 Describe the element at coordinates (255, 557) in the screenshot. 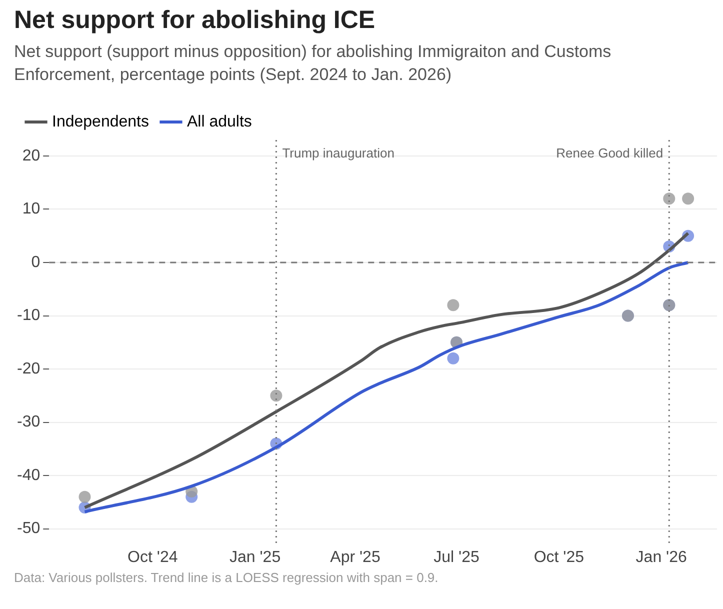

I see `x-tick-label: Jan '25` at that location.